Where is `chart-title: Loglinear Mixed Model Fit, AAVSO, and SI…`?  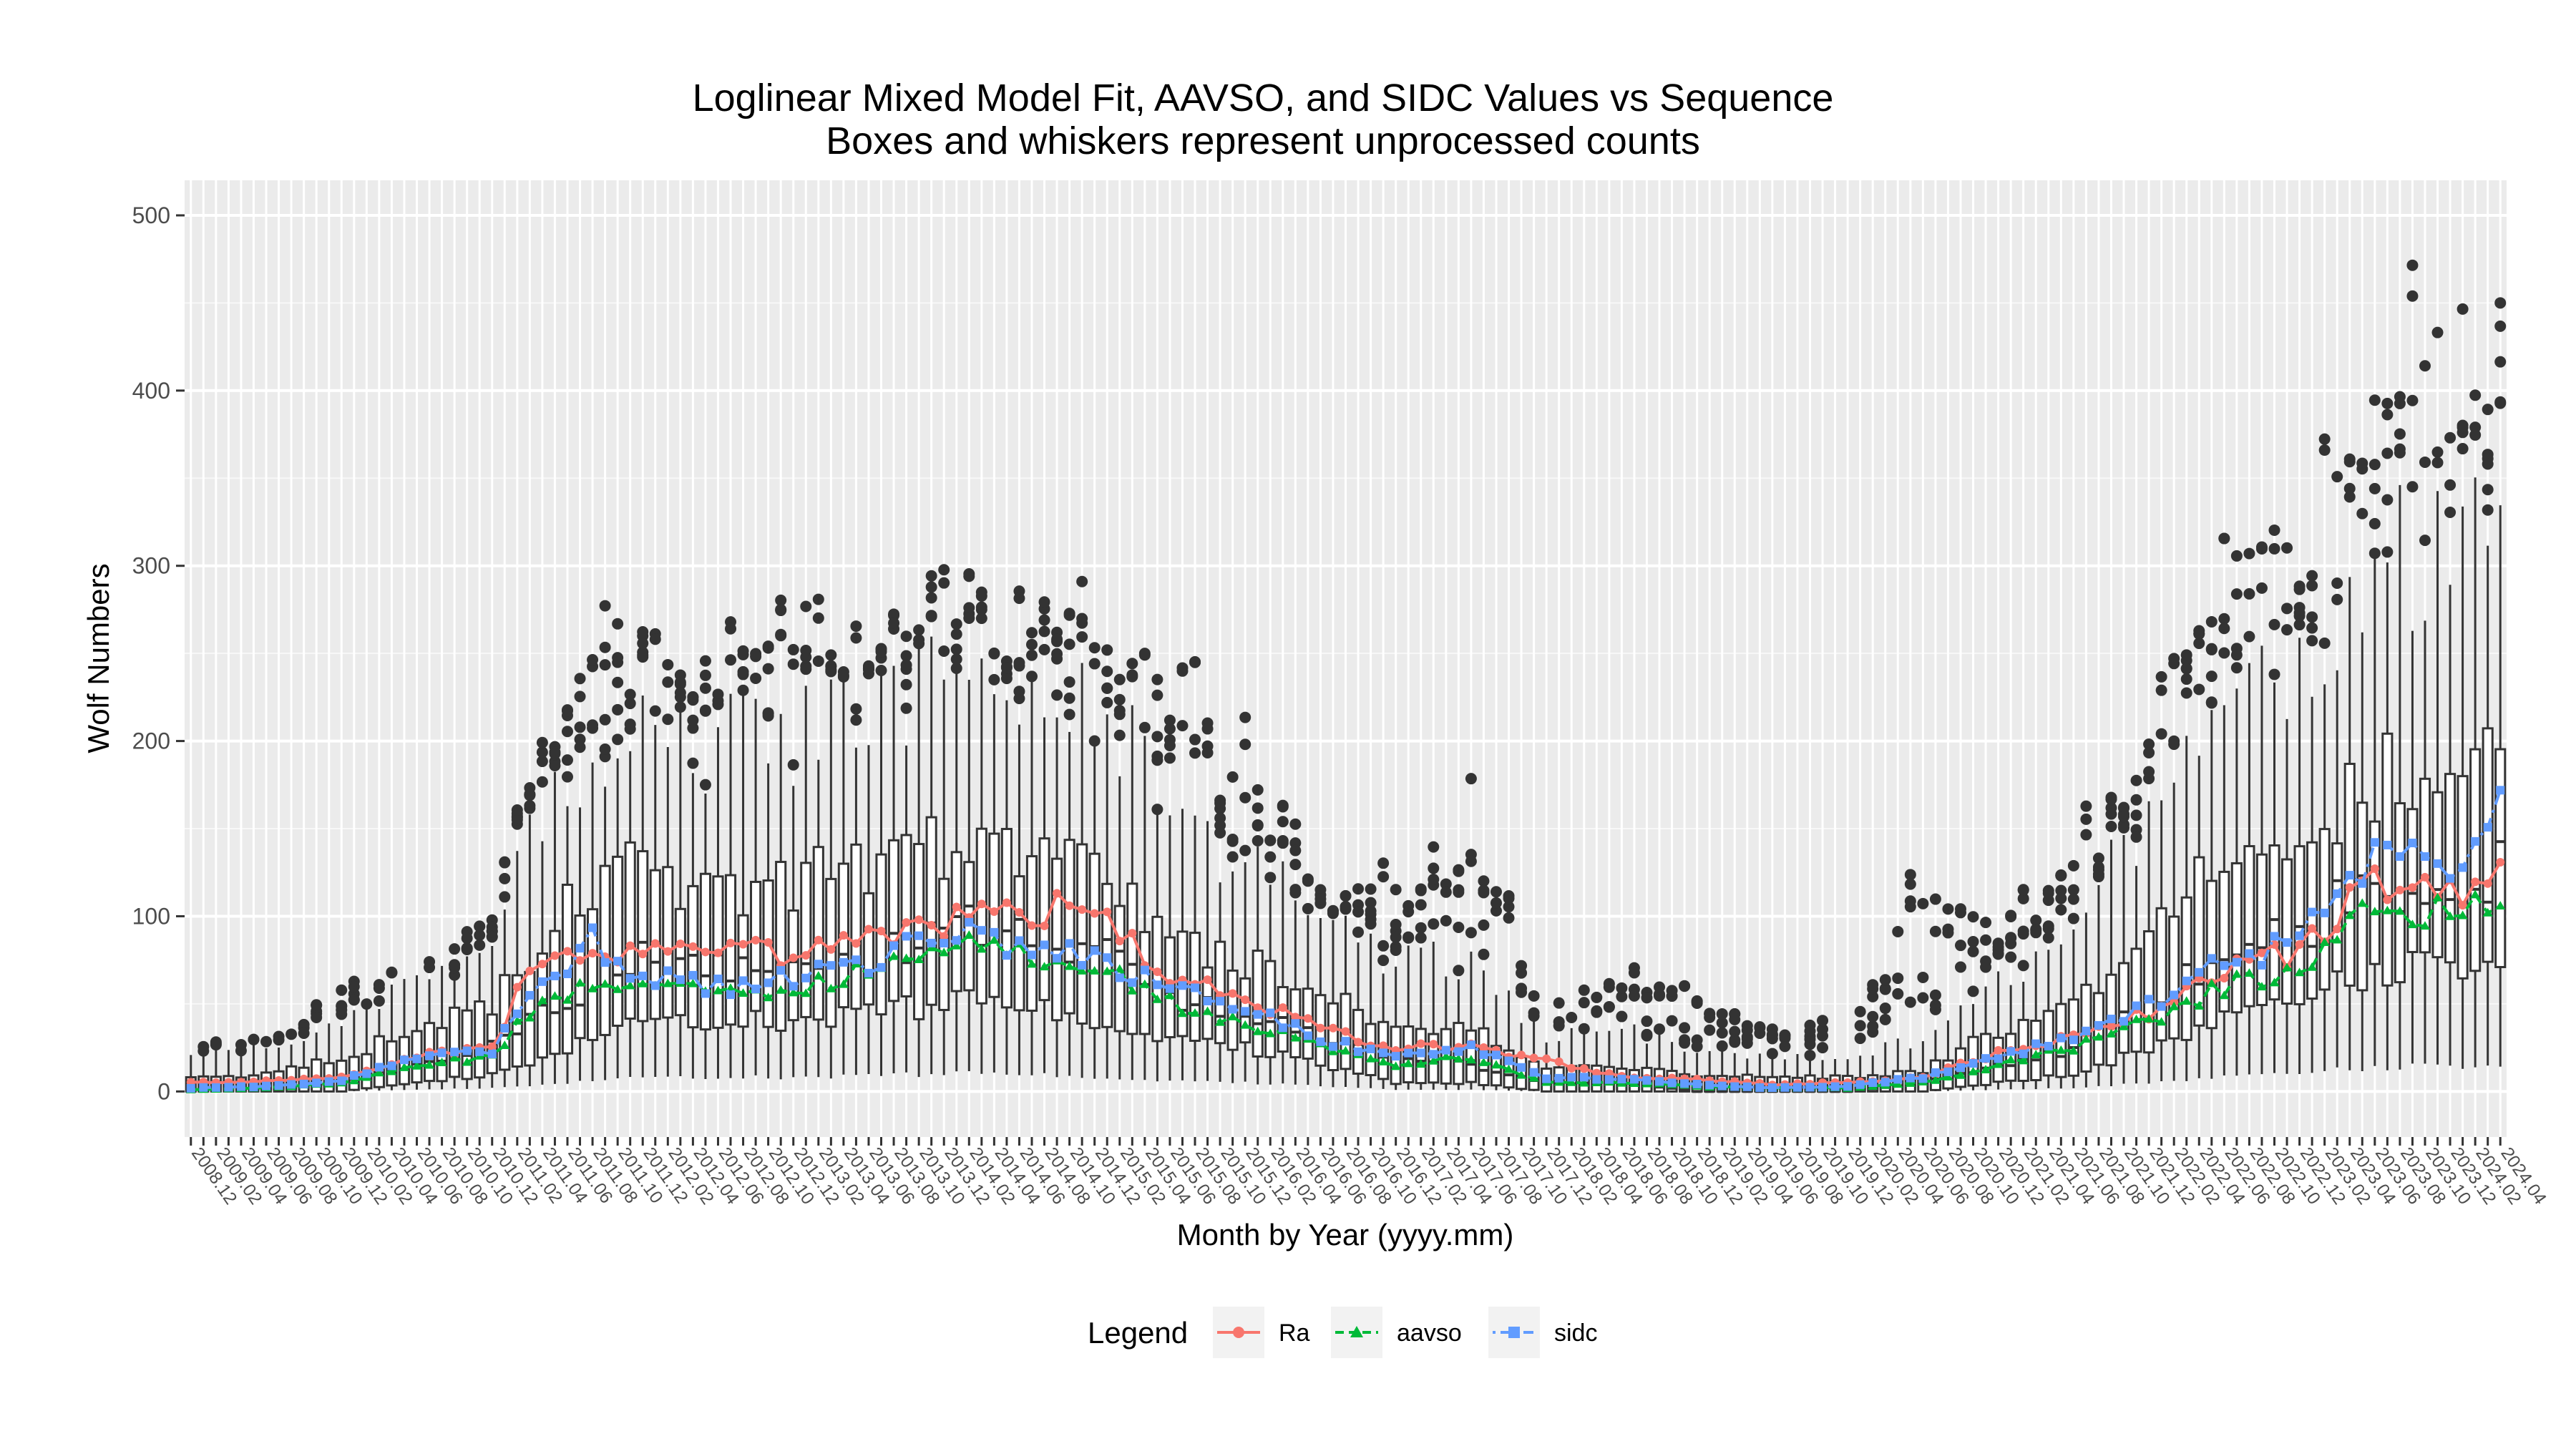
chart-title: Loglinear Mixed Model Fit, AAVSO, and SI… is located at coordinates (1263, 98).